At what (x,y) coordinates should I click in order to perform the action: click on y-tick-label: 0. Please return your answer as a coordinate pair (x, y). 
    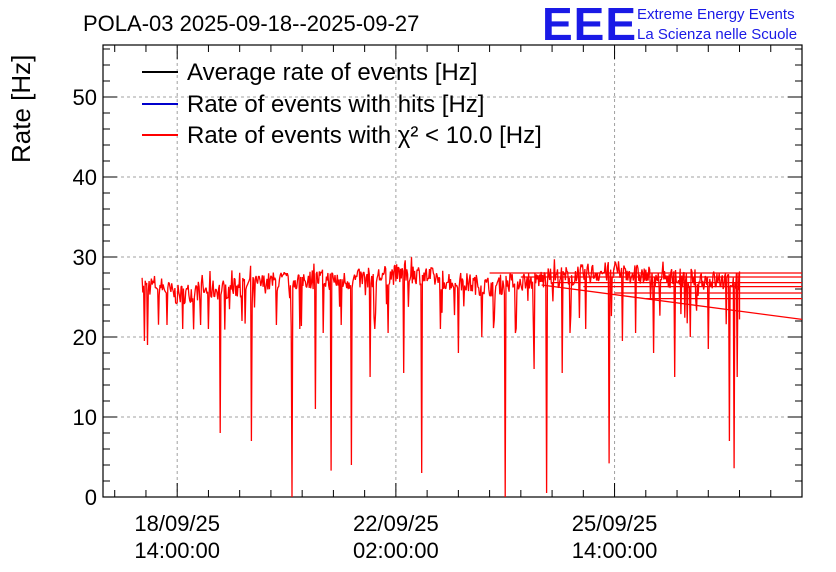
    Looking at the image, I should click on (91, 497).